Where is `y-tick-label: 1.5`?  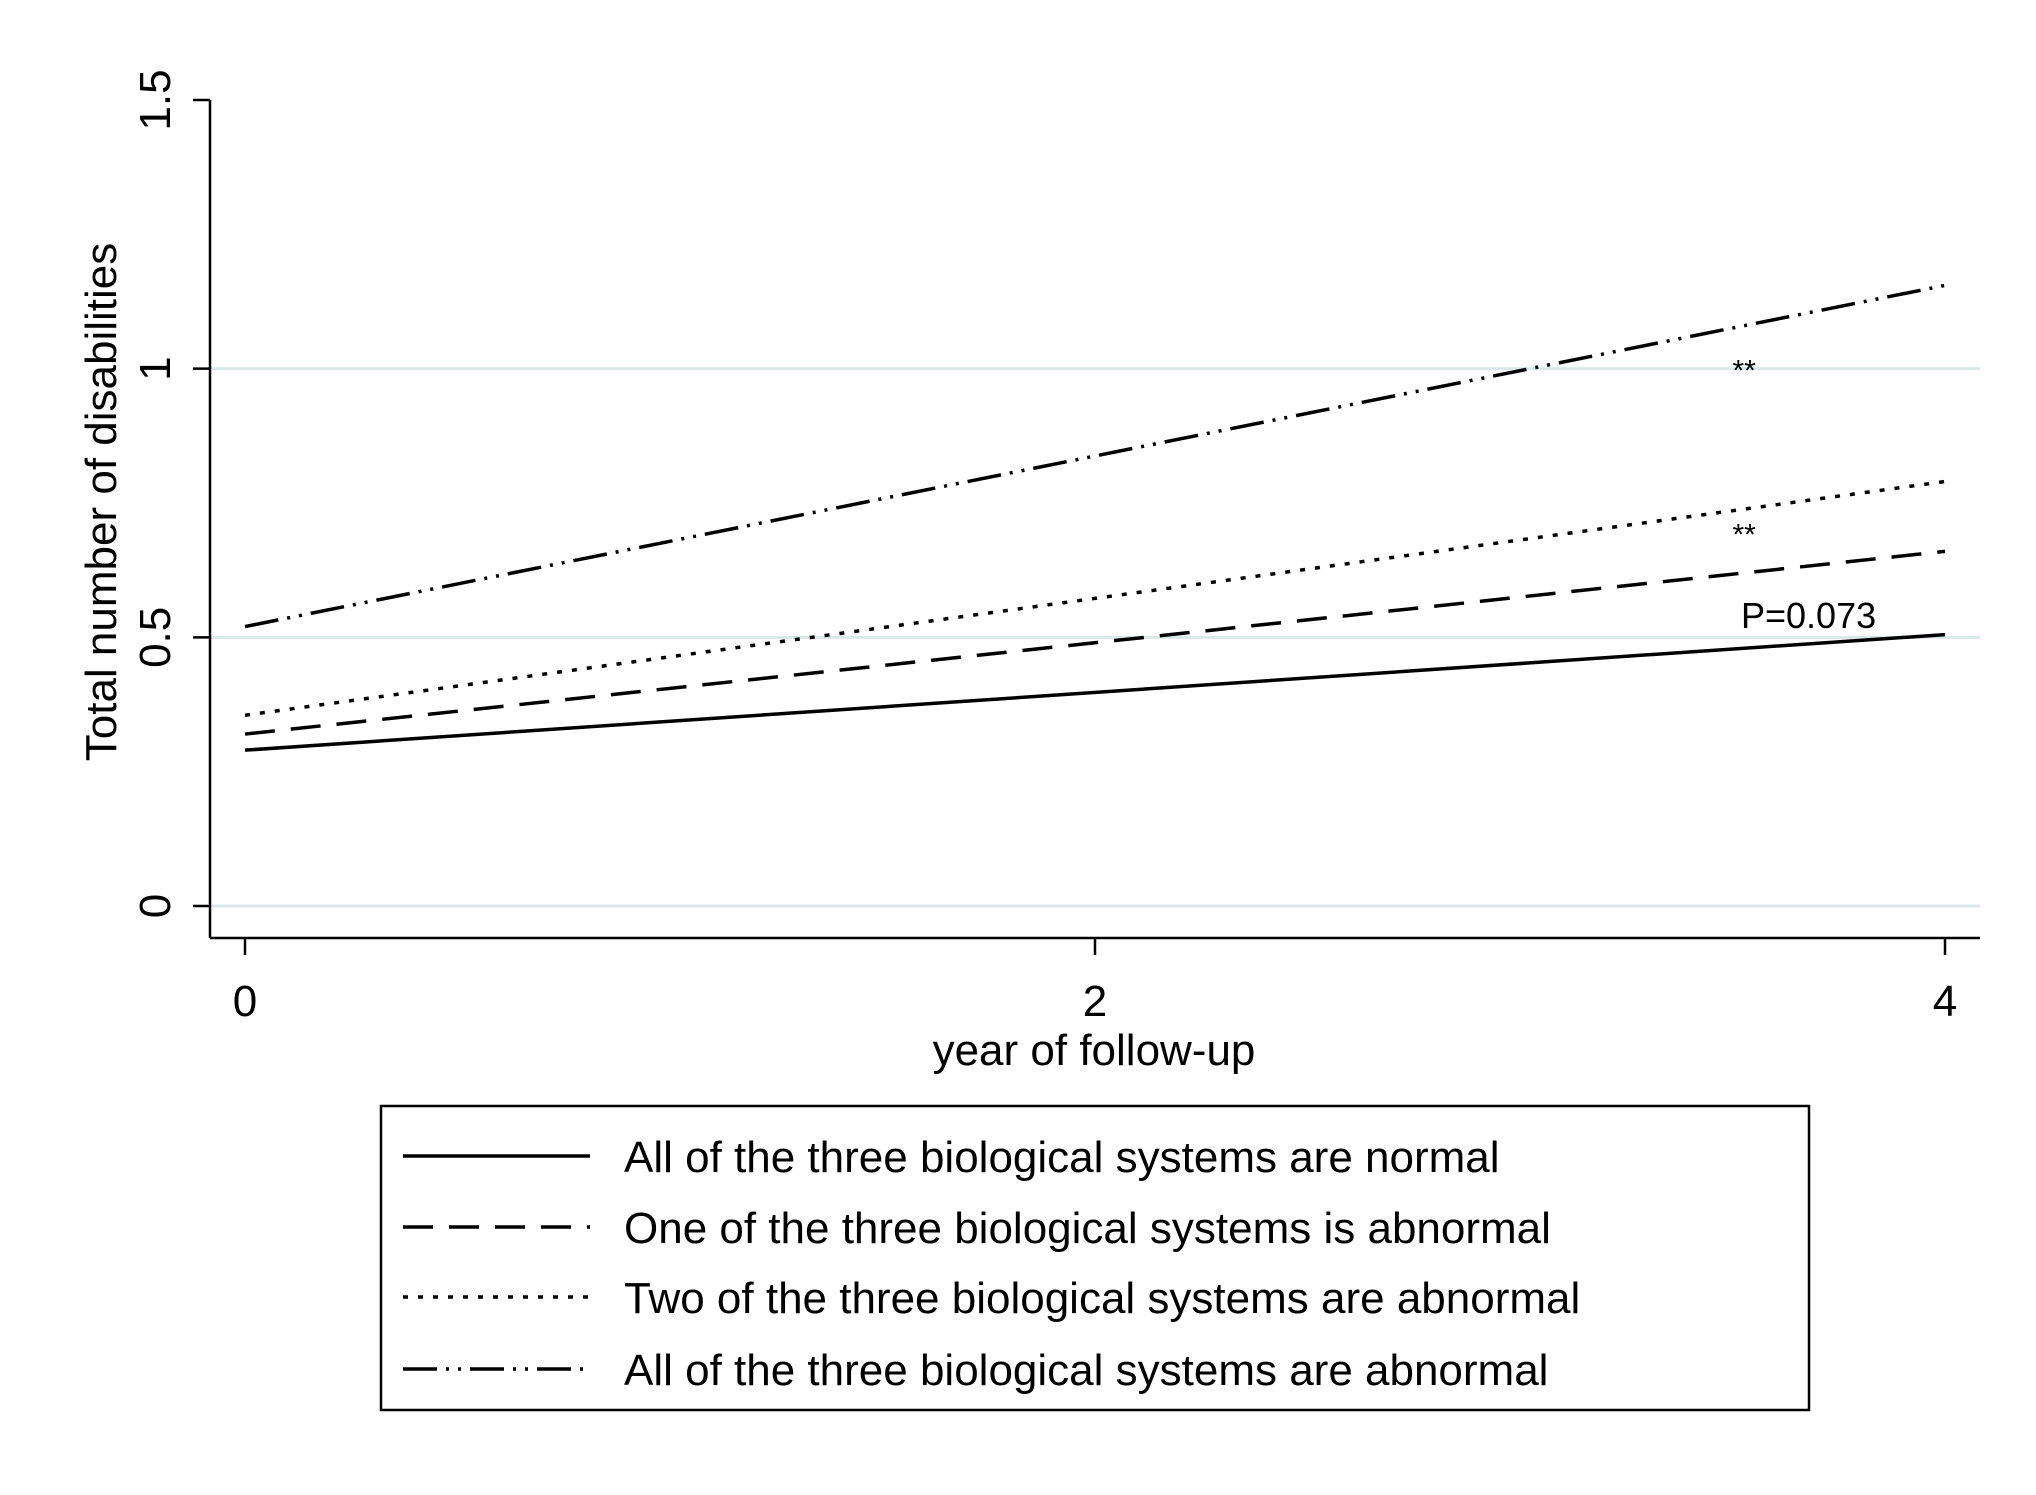 y-tick-label: 1.5 is located at coordinates (155, 99).